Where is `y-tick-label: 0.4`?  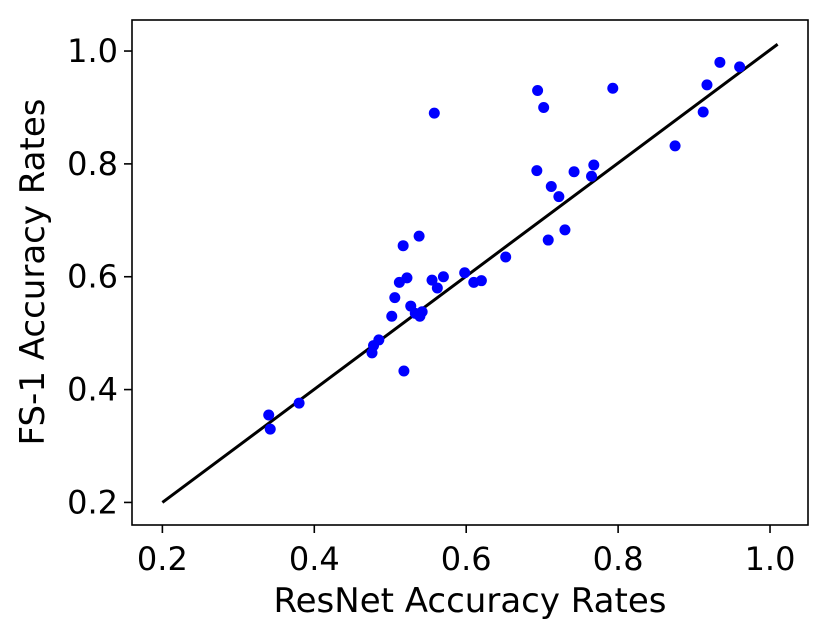 y-tick-label: 0.4 is located at coordinates (92, 390).